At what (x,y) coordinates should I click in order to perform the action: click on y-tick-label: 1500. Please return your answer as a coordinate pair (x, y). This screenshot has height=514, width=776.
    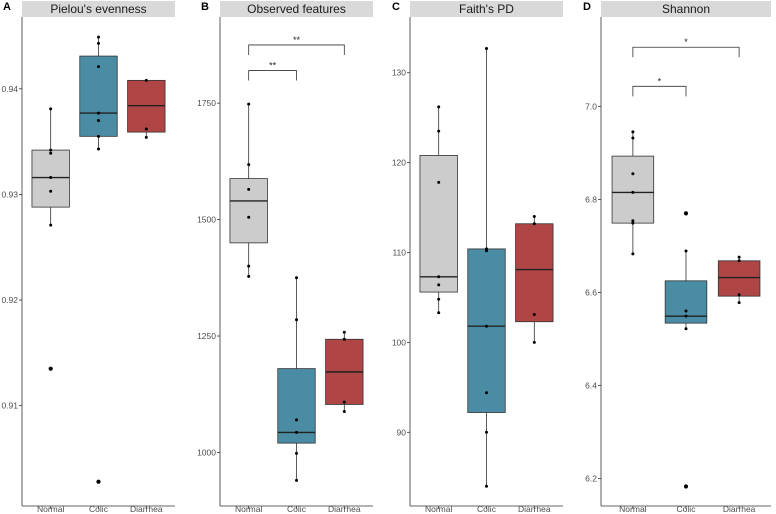
    Looking at the image, I should click on (206, 220).